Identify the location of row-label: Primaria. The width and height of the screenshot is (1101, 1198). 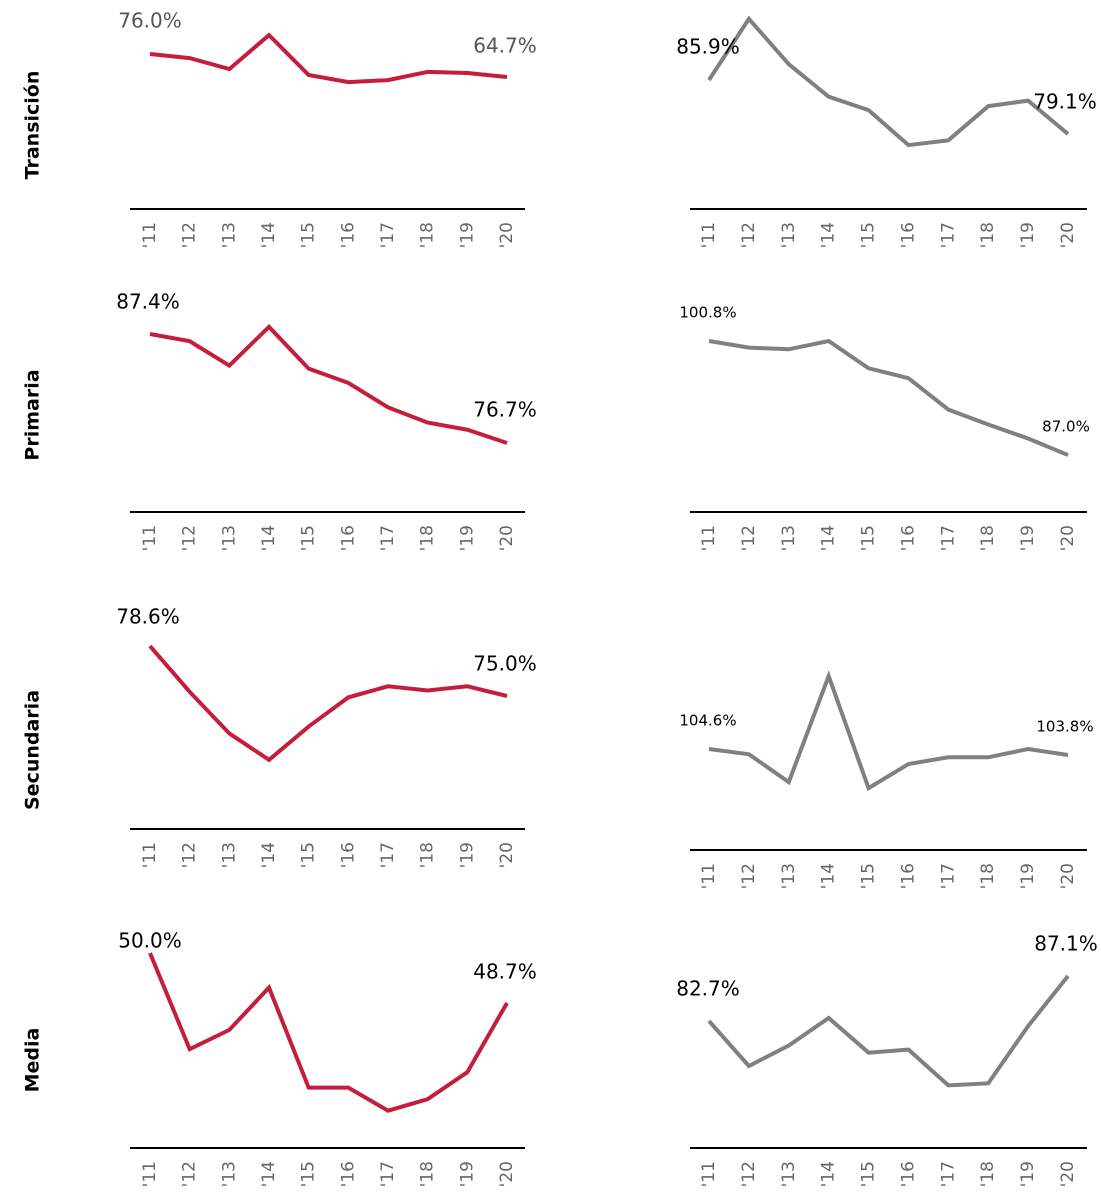
(33, 414).